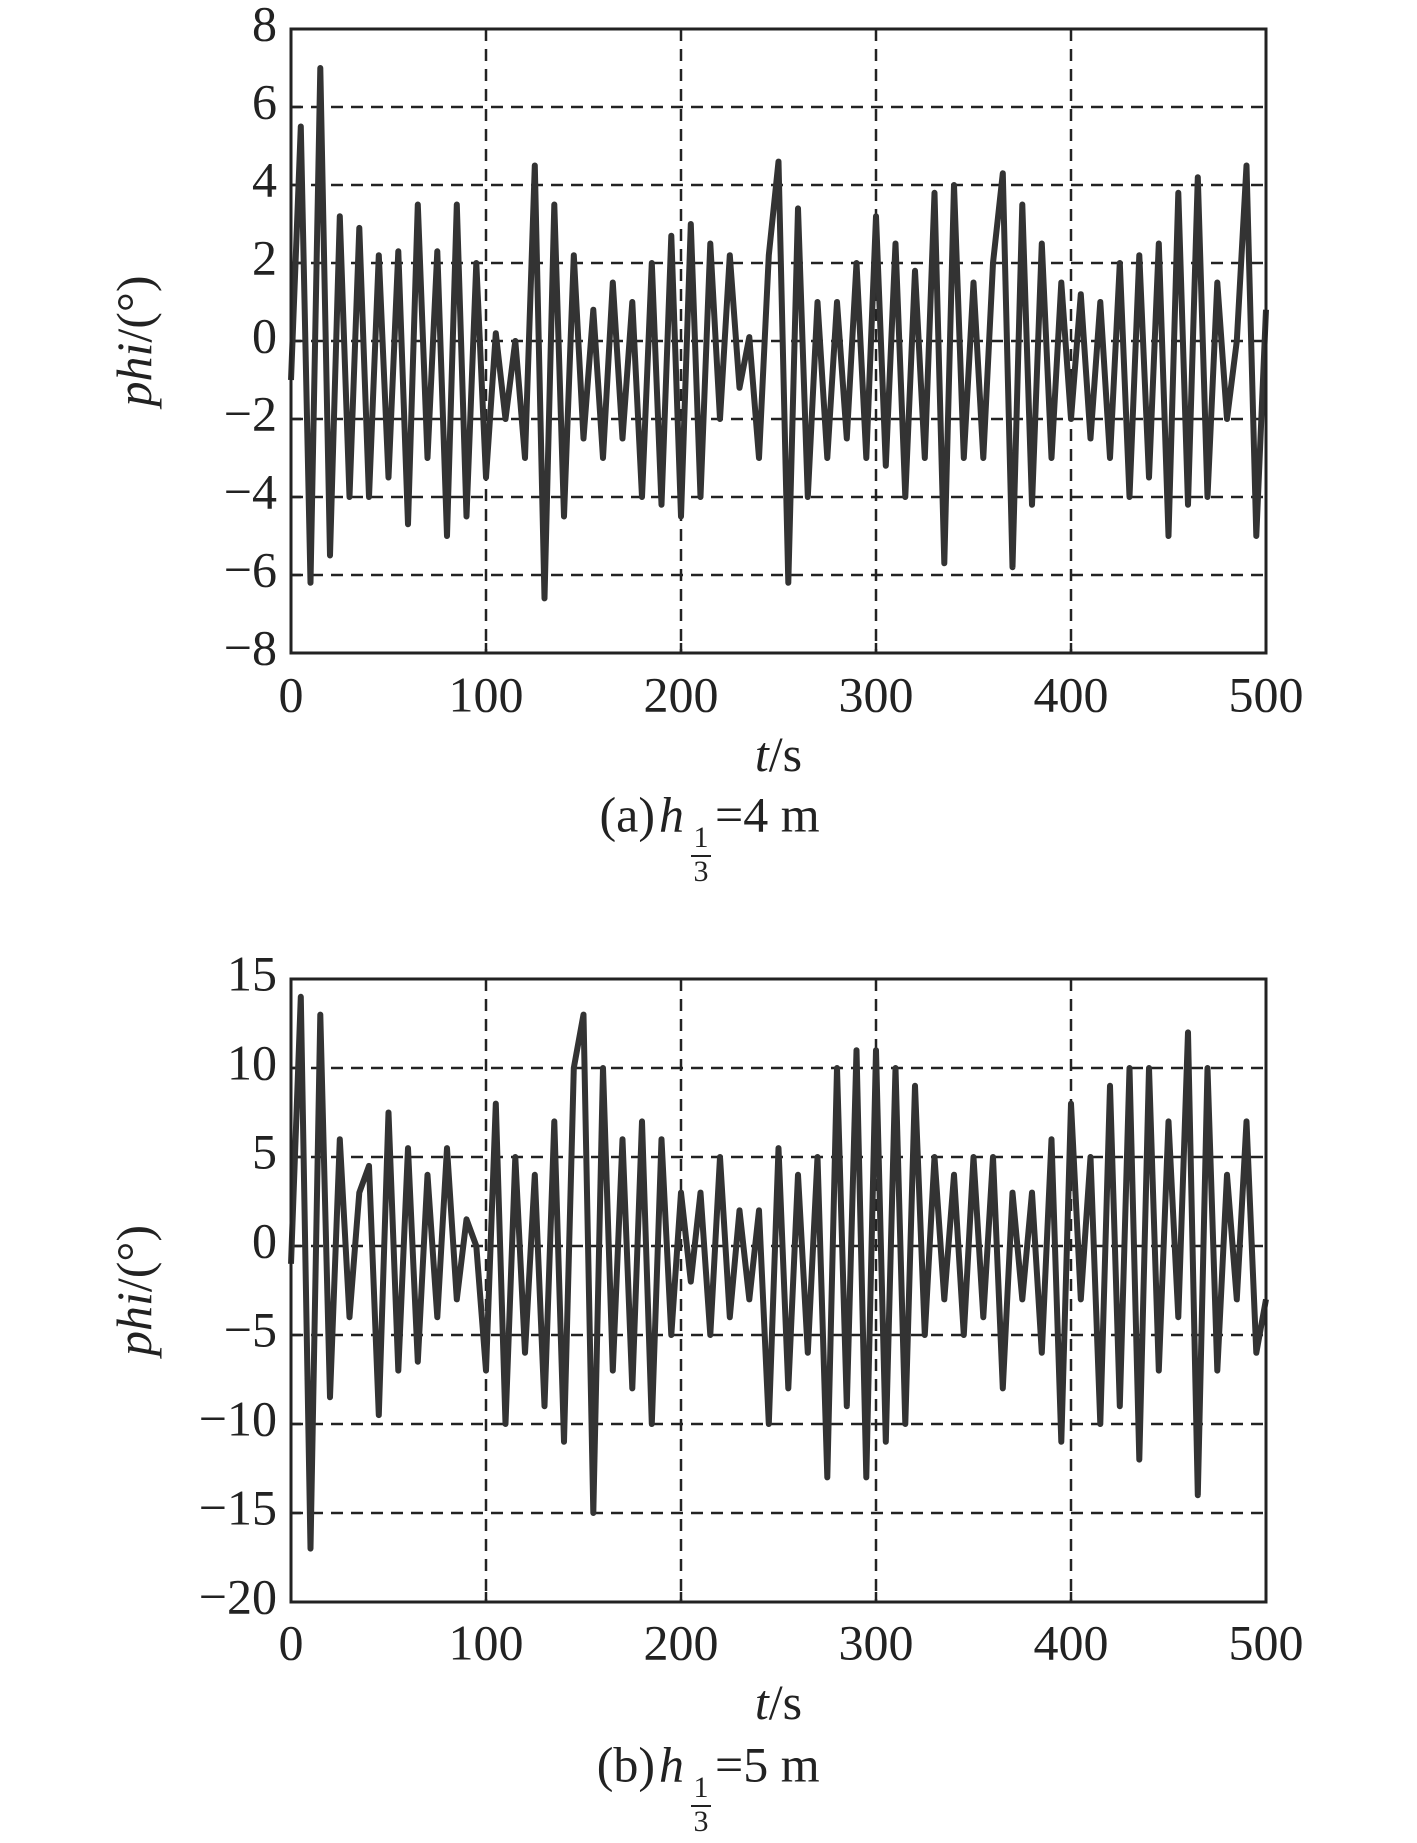  Describe the element at coordinates (264, 101) in the screenshot. I see `y-tick-label: 6` at that location.